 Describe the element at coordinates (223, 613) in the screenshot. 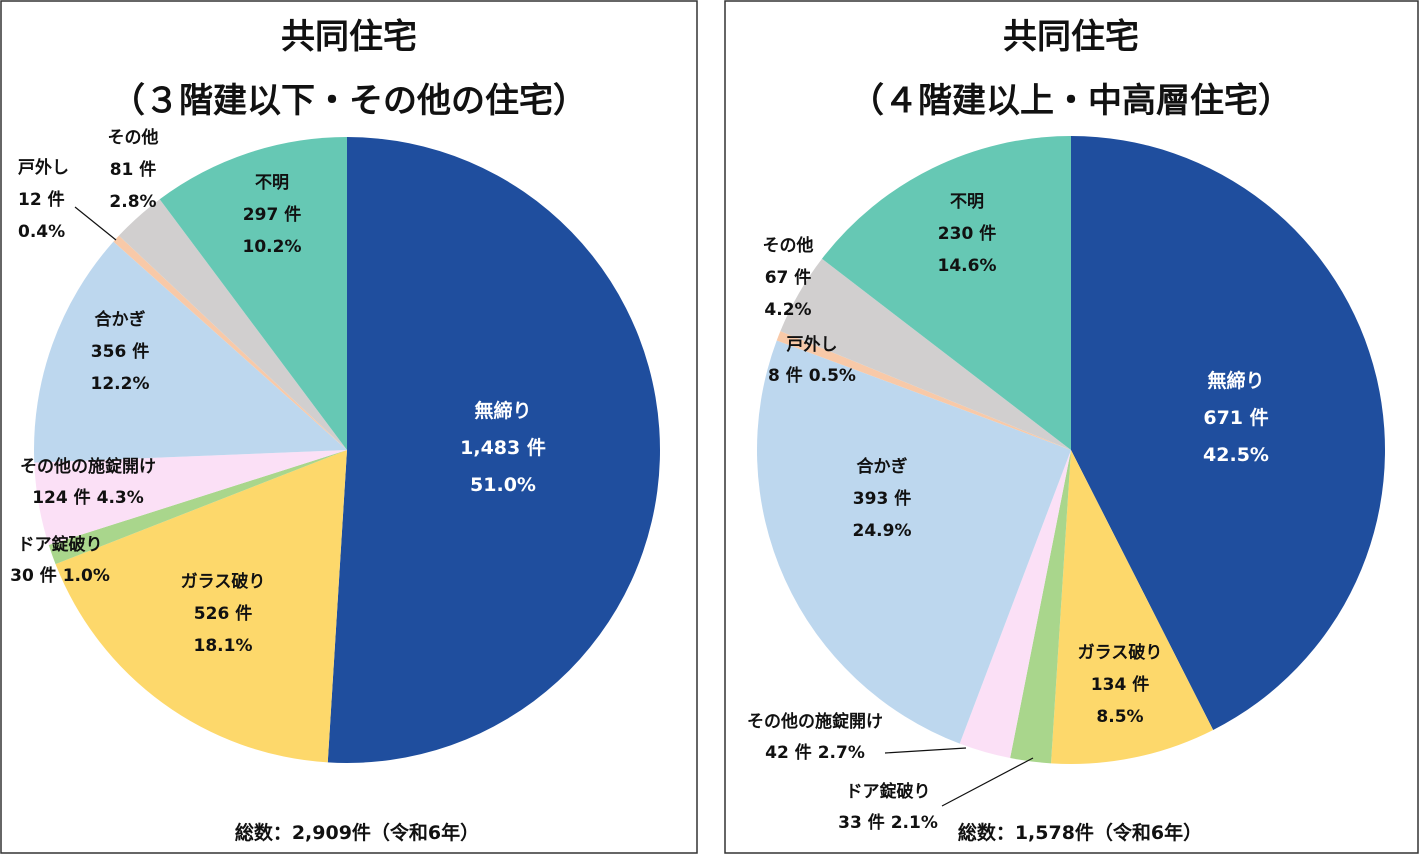

I see `value-label: 526 件` at that location.